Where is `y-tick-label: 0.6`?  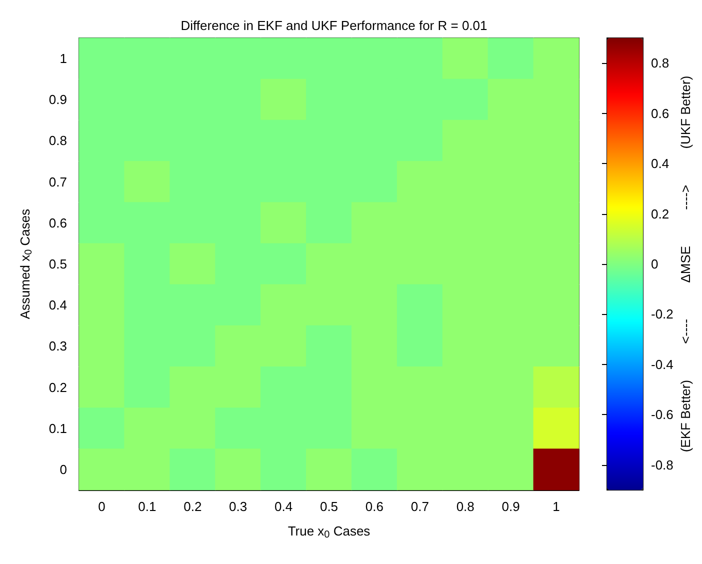 y-tick-label: 0.6 is located at coordinates (57, 222).